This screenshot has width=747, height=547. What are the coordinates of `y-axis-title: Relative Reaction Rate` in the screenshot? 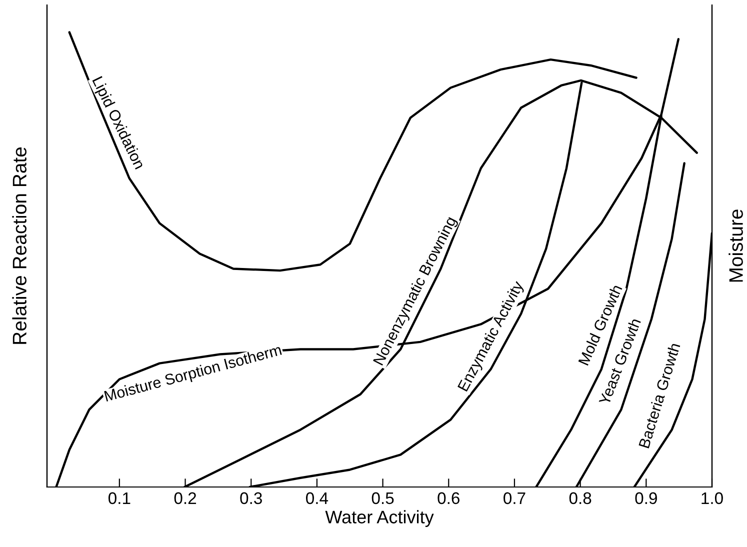 It's located at (19, 245).